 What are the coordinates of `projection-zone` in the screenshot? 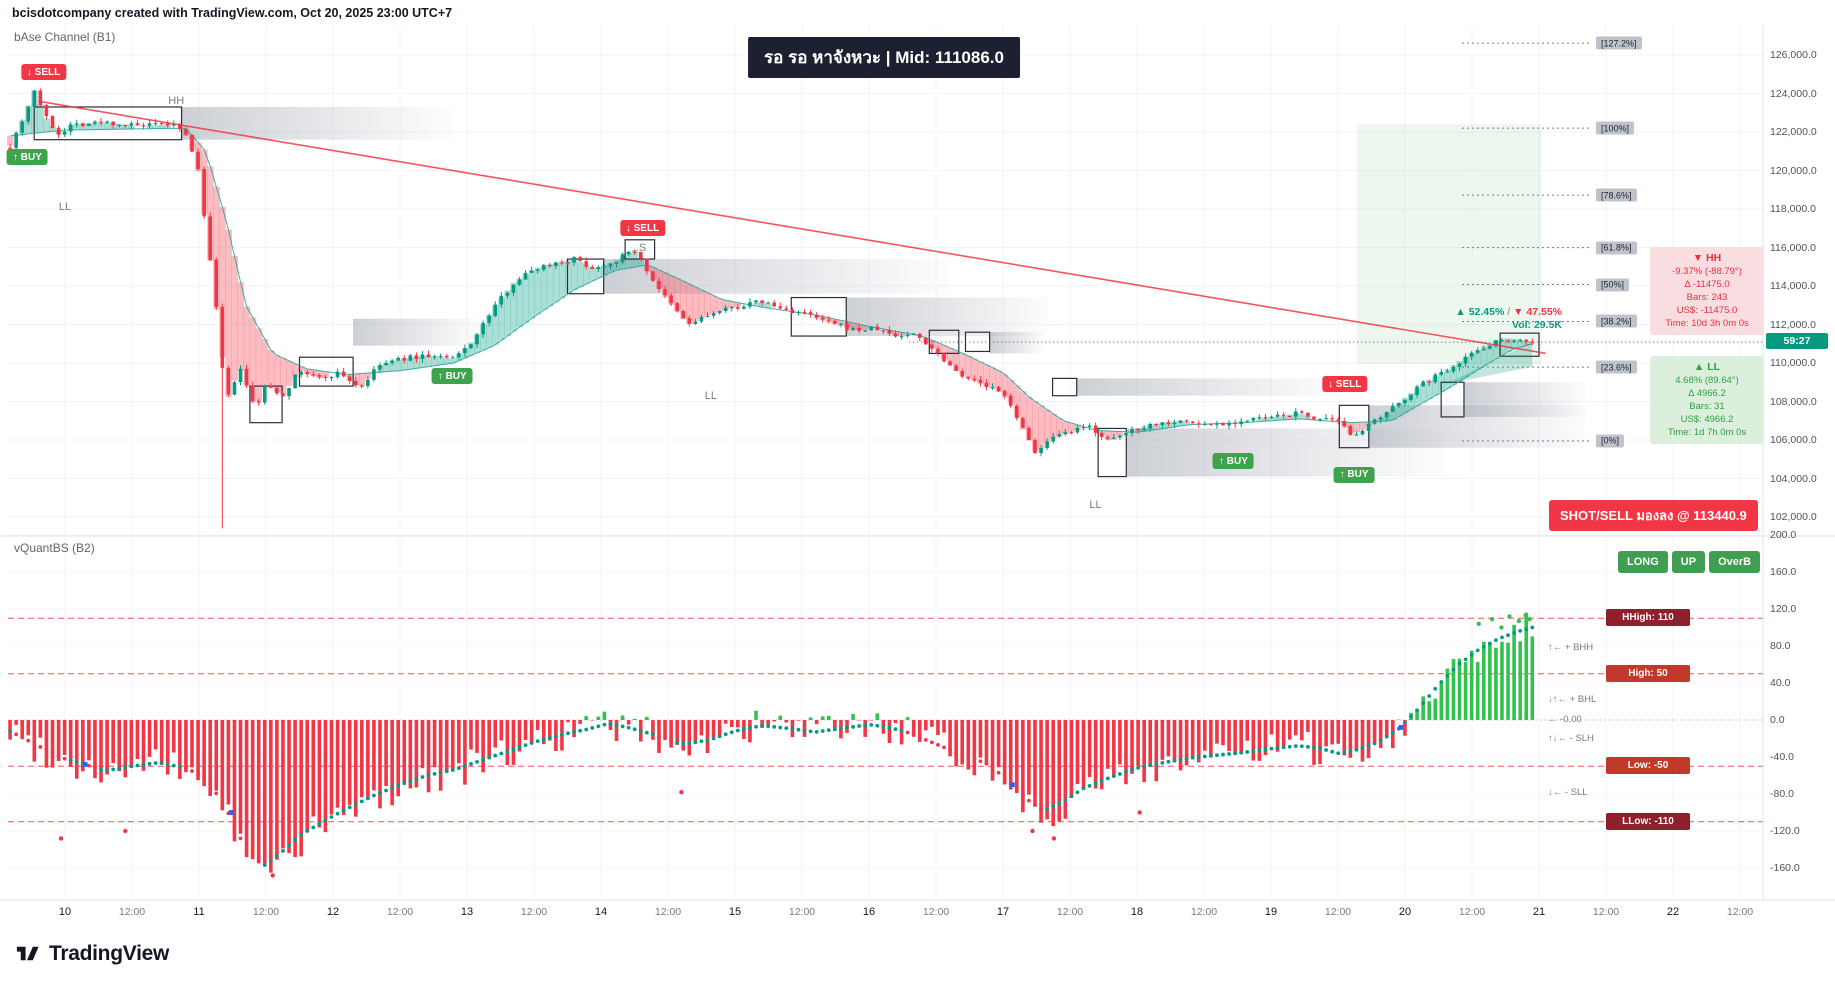 It's located at (1449, 244).